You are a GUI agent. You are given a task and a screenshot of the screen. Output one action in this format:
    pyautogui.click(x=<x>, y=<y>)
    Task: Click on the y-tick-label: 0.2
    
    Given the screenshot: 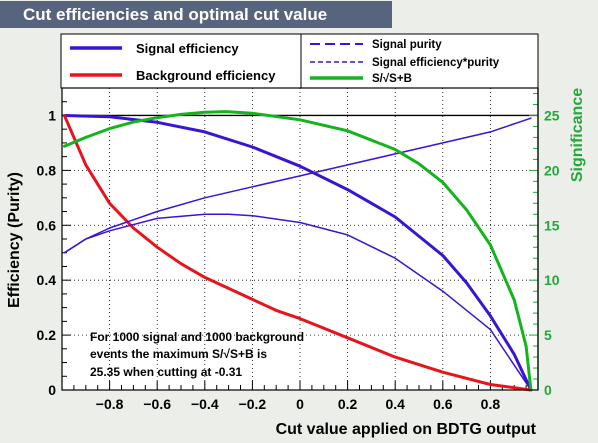 What is the action you would take?
    pyautogui.click(x=47, y=335)
    